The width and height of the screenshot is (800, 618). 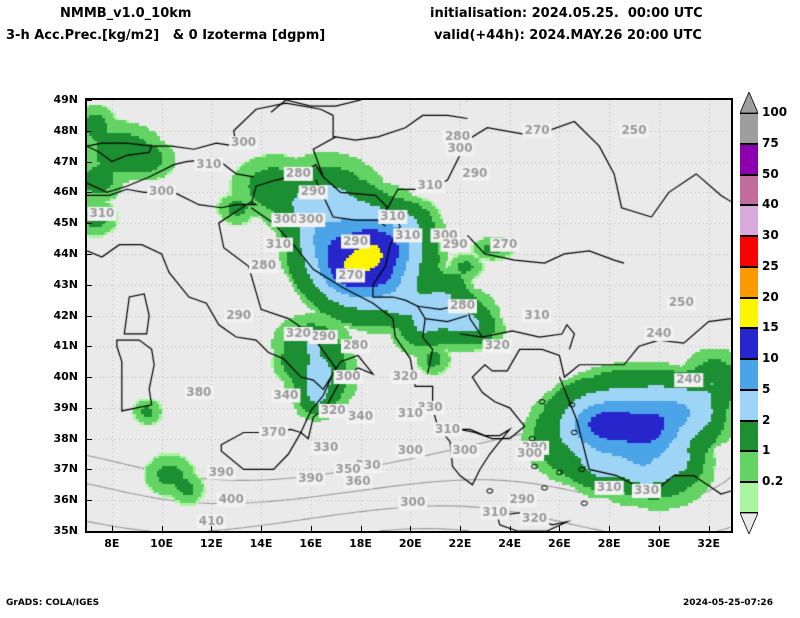 What do you see at coordinates (65, 407) in the screenshot?
I see `lat-tick-label: 39N` at bounding box center [65, 407].